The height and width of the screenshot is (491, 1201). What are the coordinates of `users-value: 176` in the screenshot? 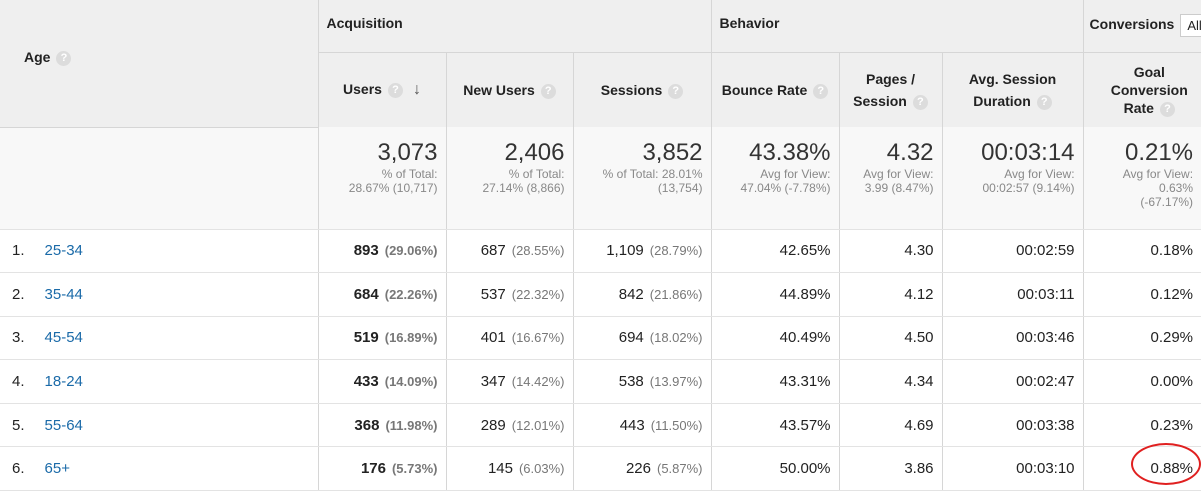 It's located at (373, 469).